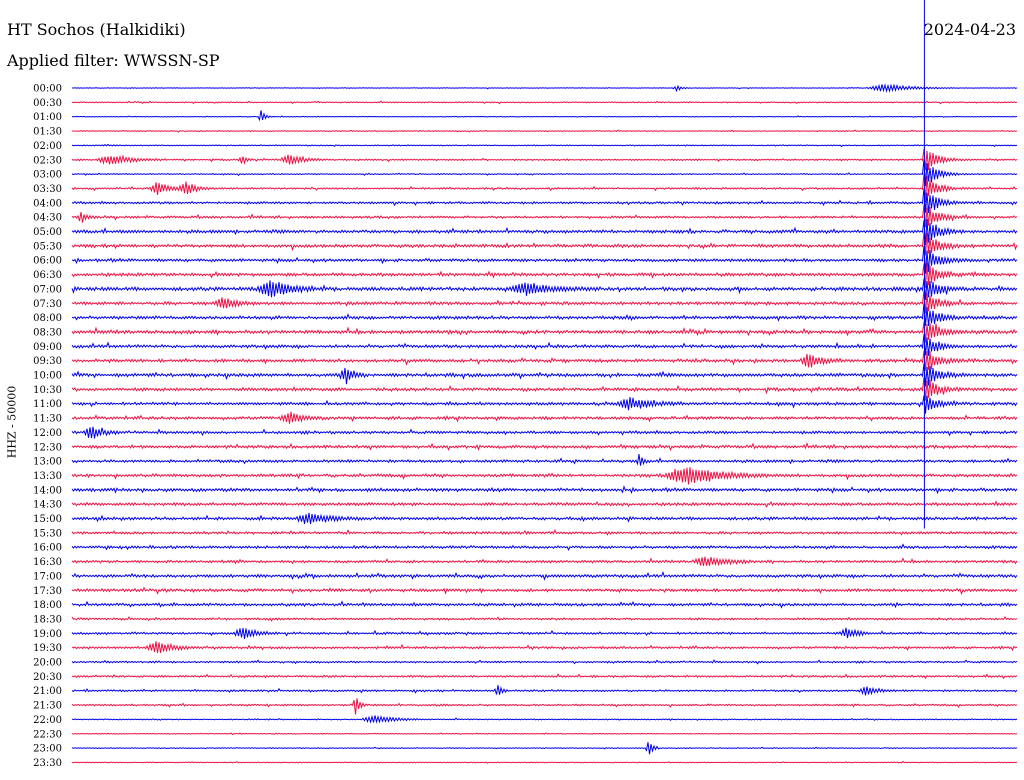 Image resolution: width=1024 pixels, height=780 pixels. What do you see at coordinates (47, 261) in the screenshot?
I see `time-label-0600: 06:00` at bounding box center [47, 261].